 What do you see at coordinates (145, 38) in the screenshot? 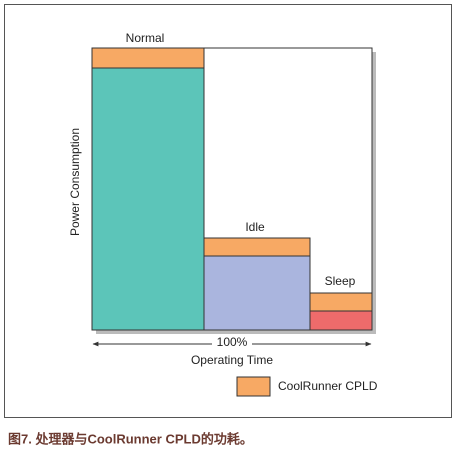
I see `block-label: Normal` at bounding box center [145, 38].